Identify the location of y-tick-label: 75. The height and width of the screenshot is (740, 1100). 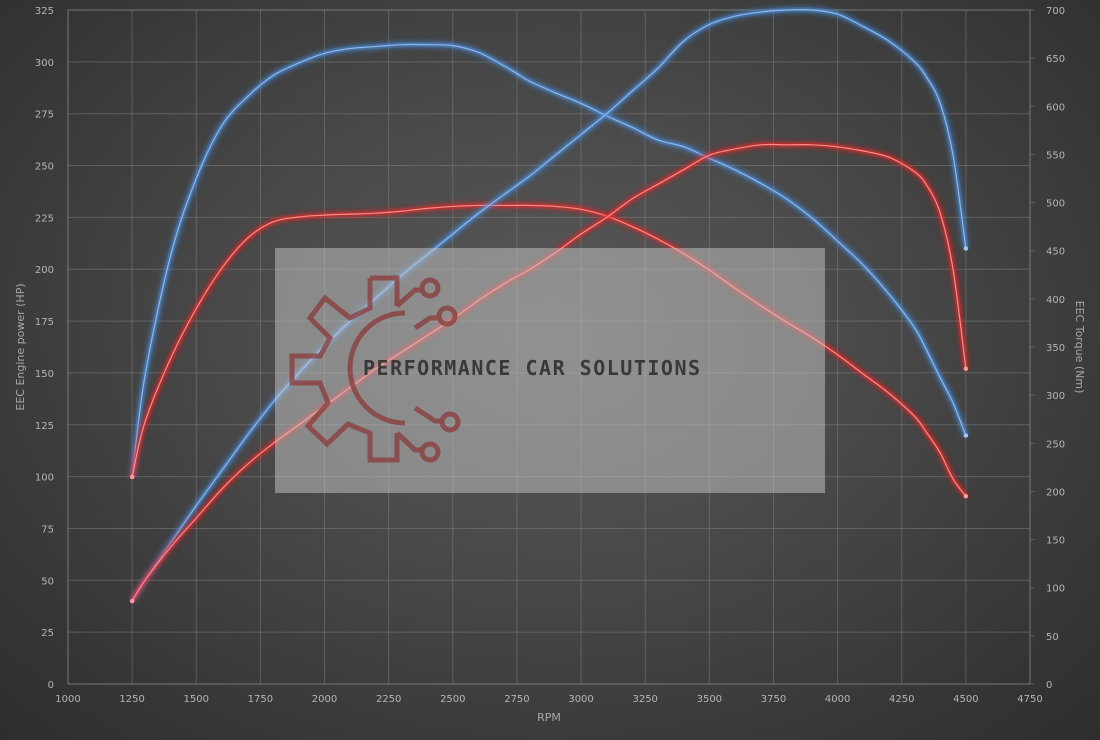
(47, 529).